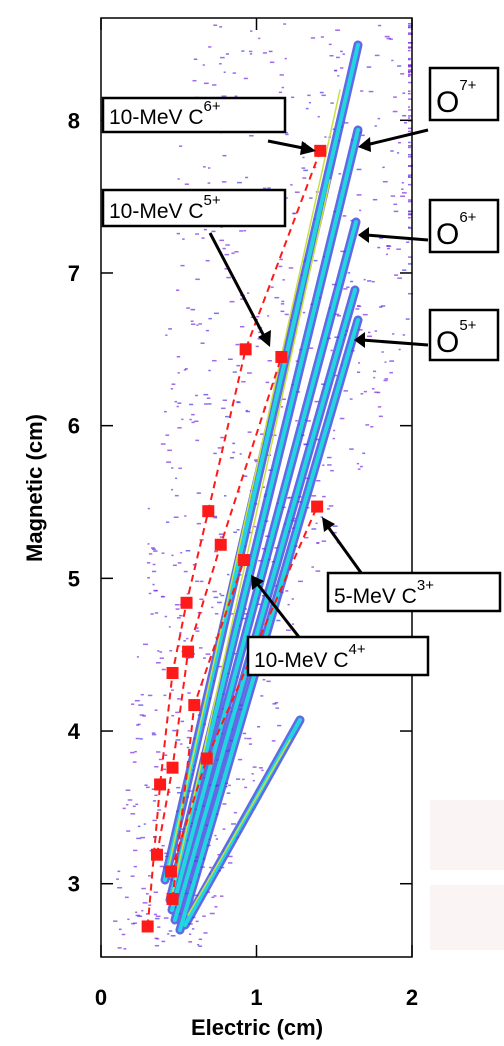  What do you see at coordinates (74, 120) in the screenshot?
I see `y-tick-label: 8` at bounding box center [74, 120].